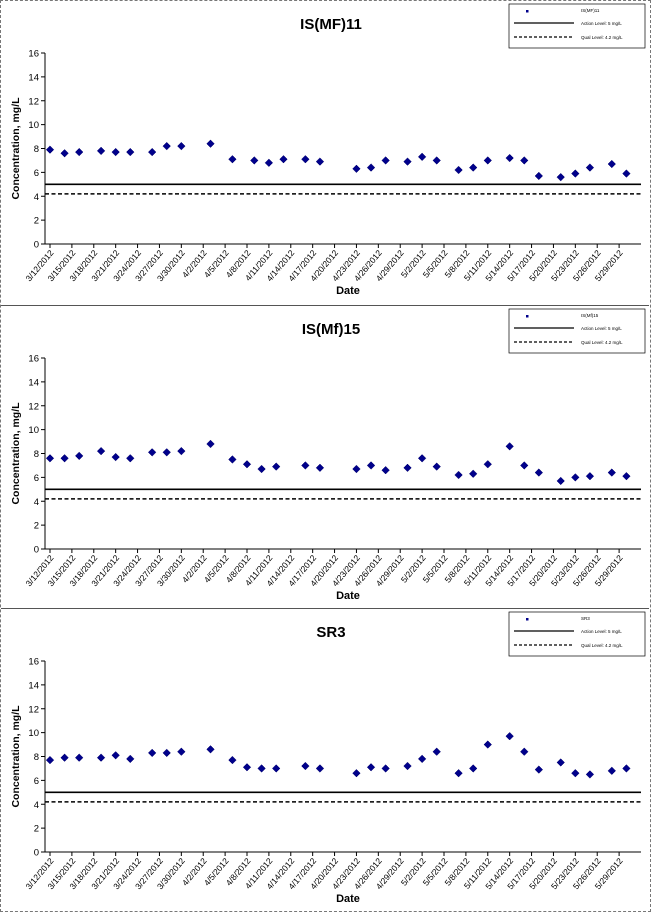  I want to click on y-tick-label: 4, so click(36, 502).